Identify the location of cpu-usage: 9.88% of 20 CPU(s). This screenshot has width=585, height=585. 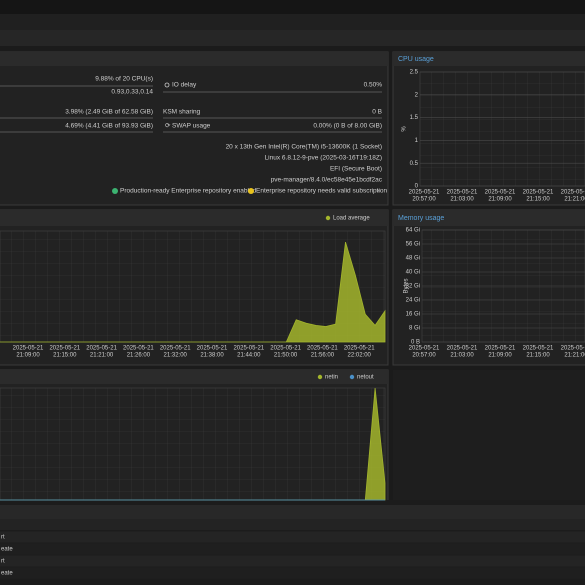
(124, 79).